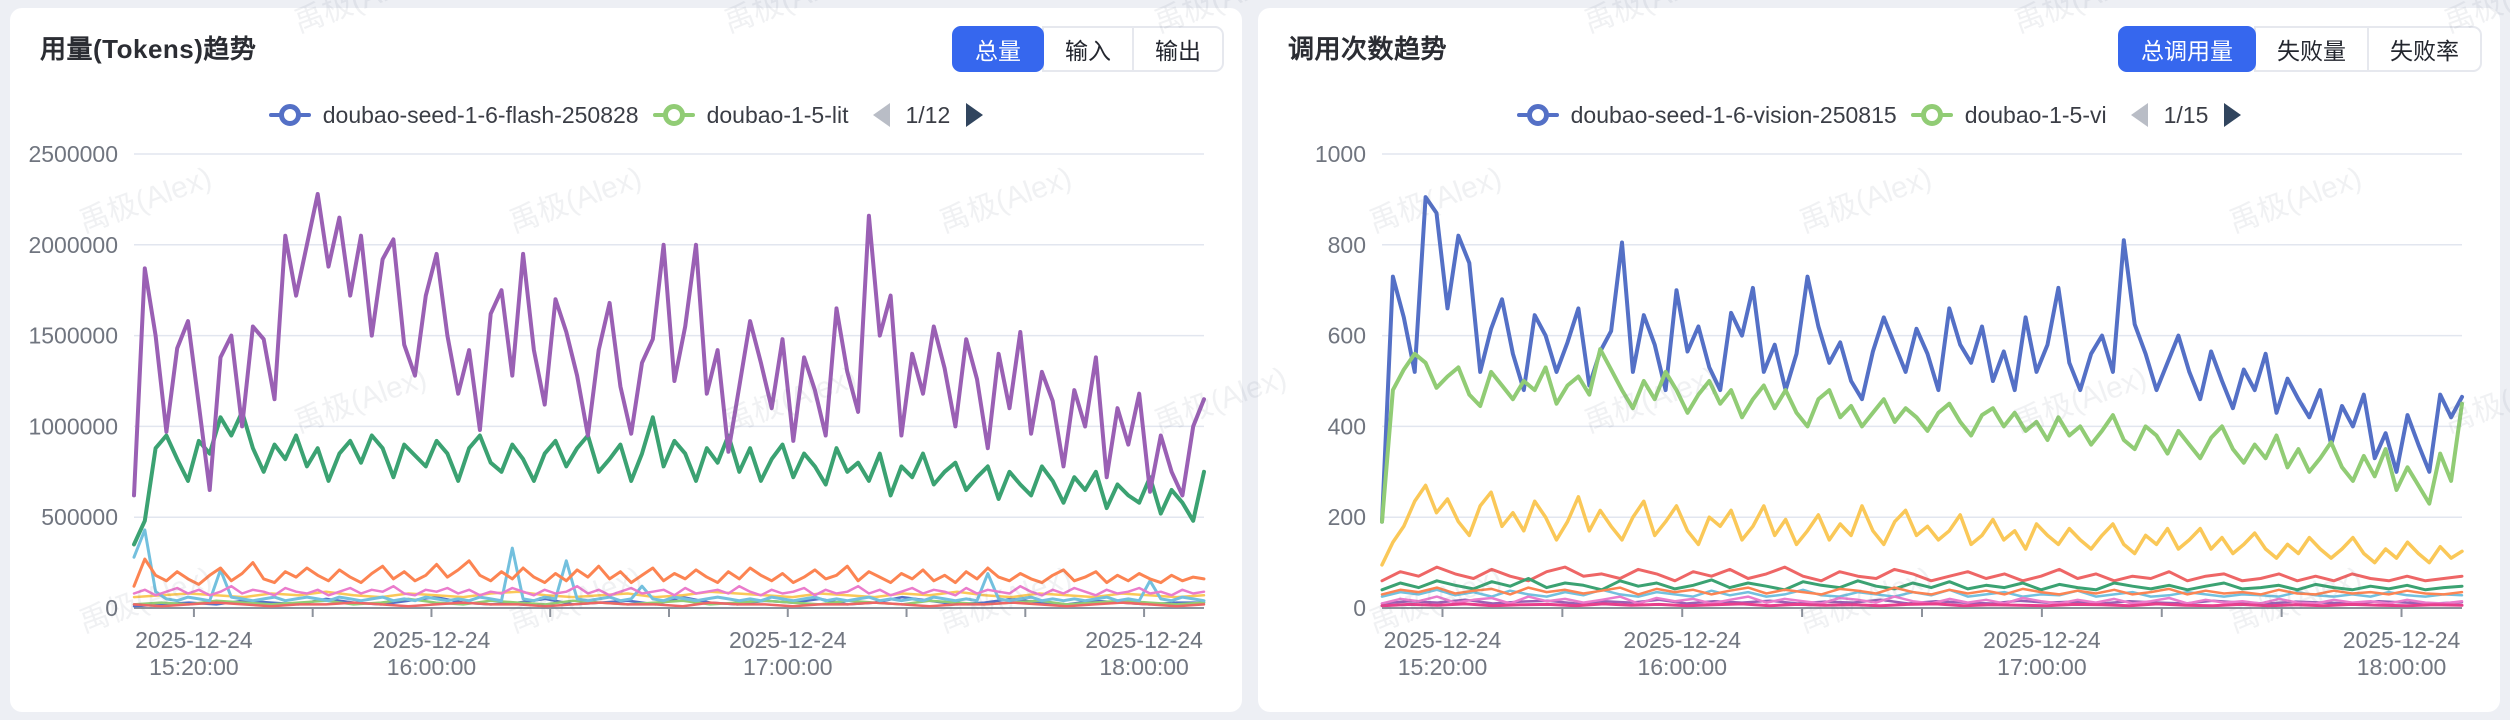 The height and width of the screenshot is (720, 2510). I want to click on page-title: 调用次数趋势, so click(1368, 49).